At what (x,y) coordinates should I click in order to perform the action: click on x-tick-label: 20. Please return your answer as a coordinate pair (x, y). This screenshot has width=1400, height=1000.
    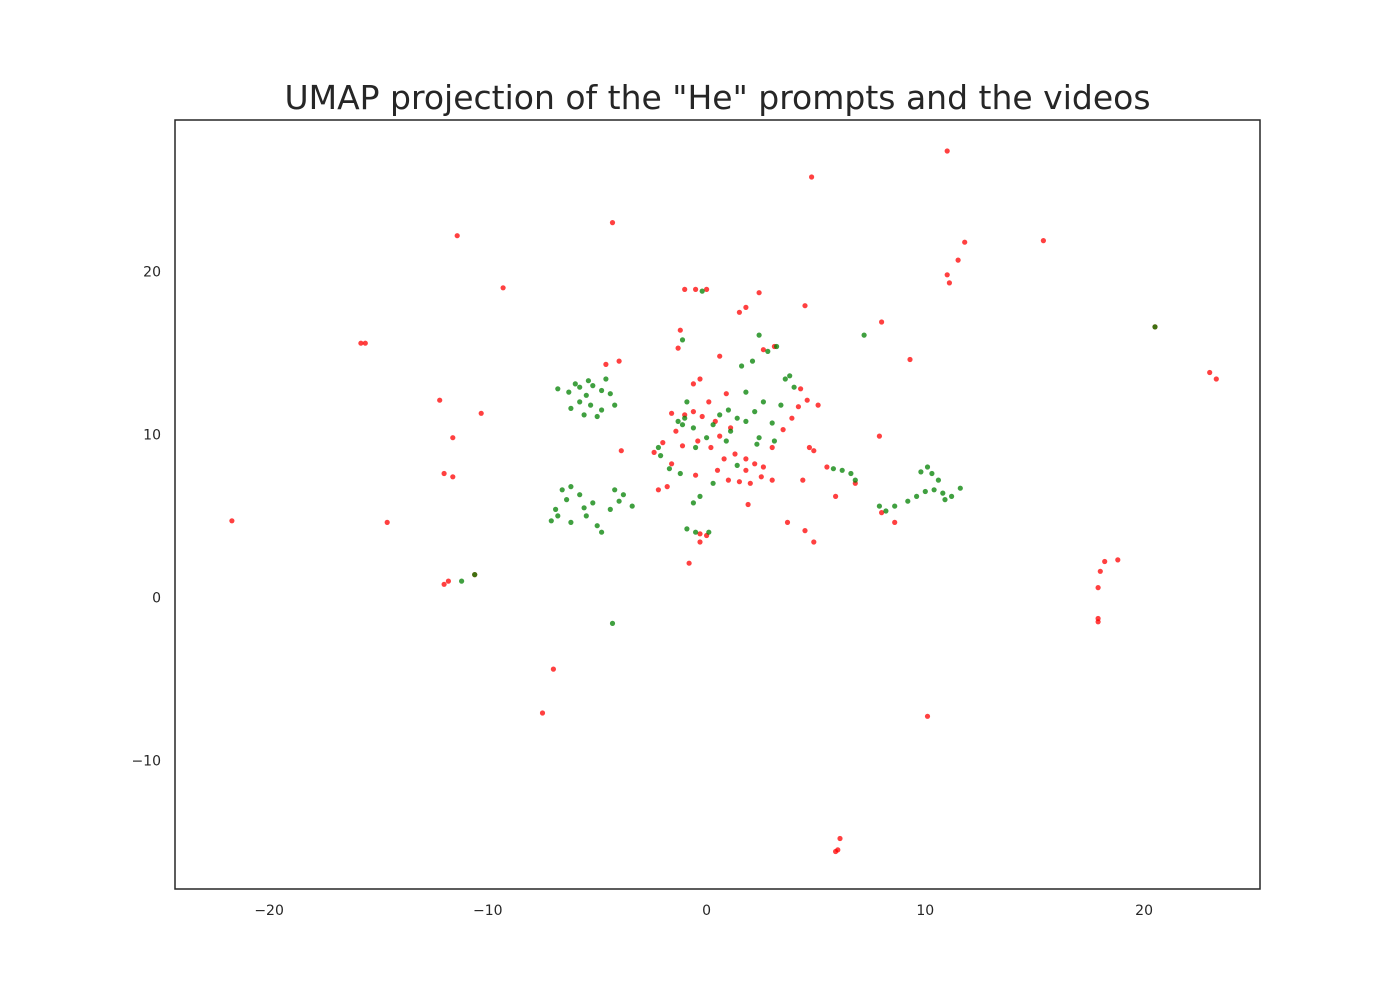
    Looking at the image, I should click on (1144, 911).